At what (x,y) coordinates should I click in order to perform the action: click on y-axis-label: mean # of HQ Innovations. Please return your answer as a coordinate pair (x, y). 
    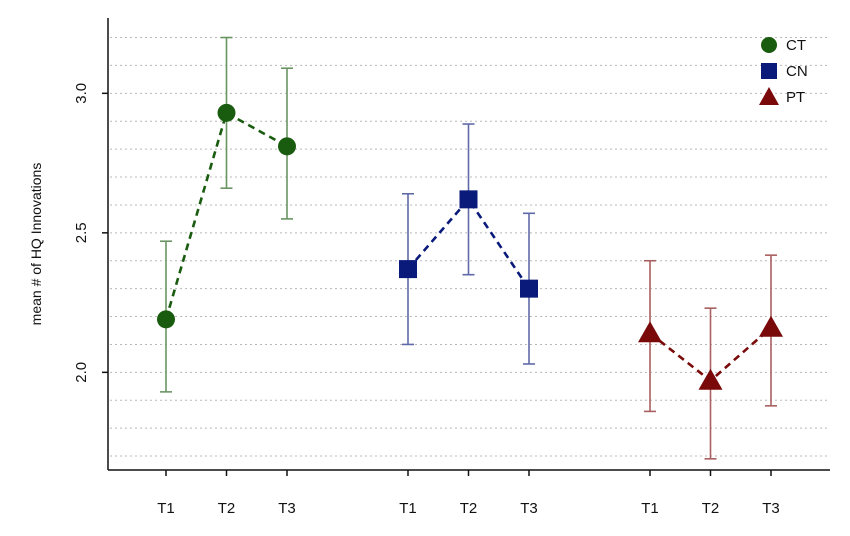
    Looking at the image, I should click on (36, 244).